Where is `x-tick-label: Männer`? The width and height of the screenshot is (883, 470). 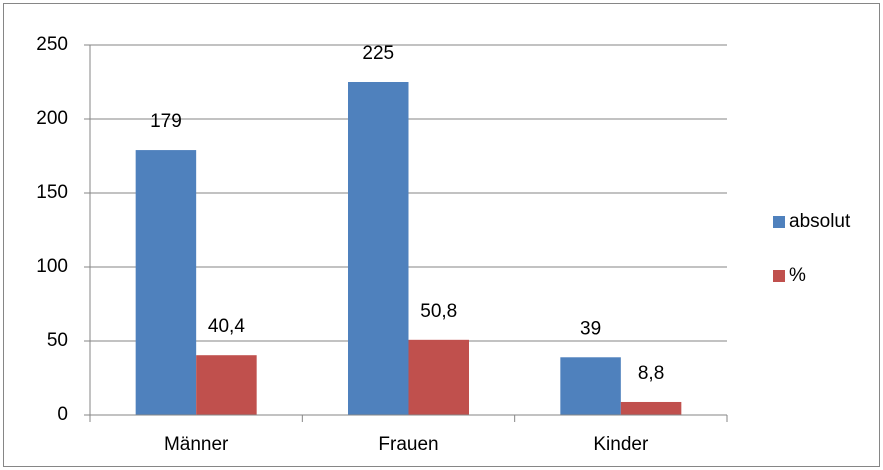 x-tick-label: Männer is located at coordinates (196, 444).